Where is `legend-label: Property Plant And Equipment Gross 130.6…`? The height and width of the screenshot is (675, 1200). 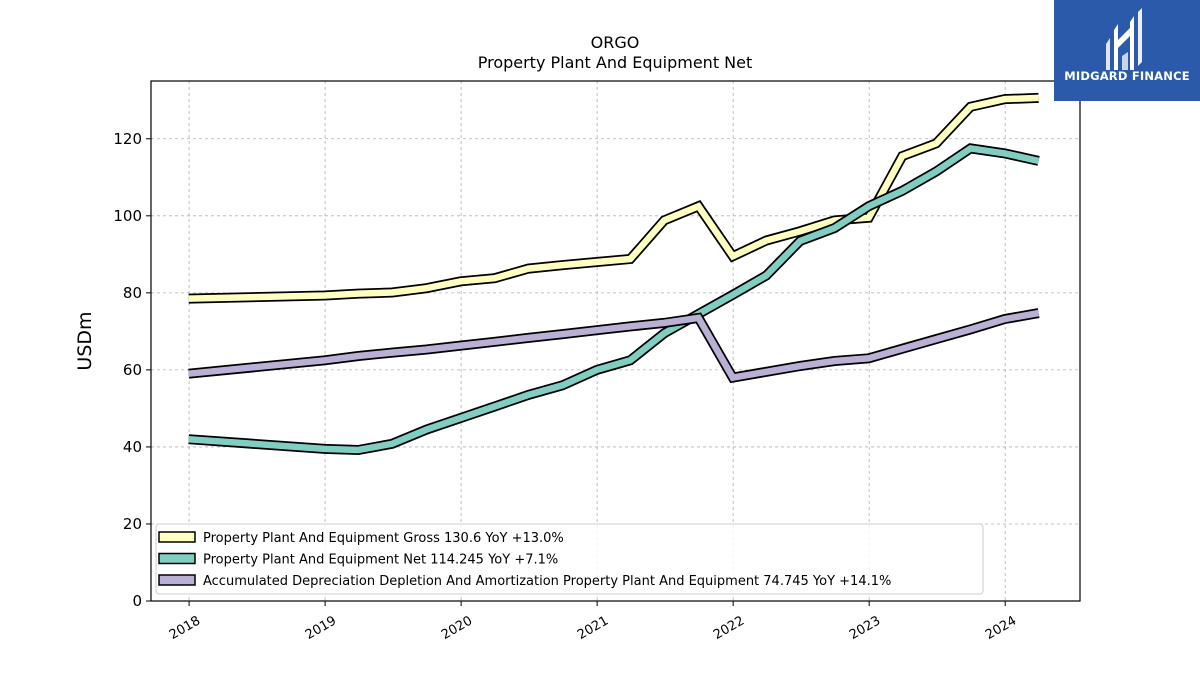
legend-label: Property Plant And Equipment Gross 130.6… is located at coordinates (383, 538).